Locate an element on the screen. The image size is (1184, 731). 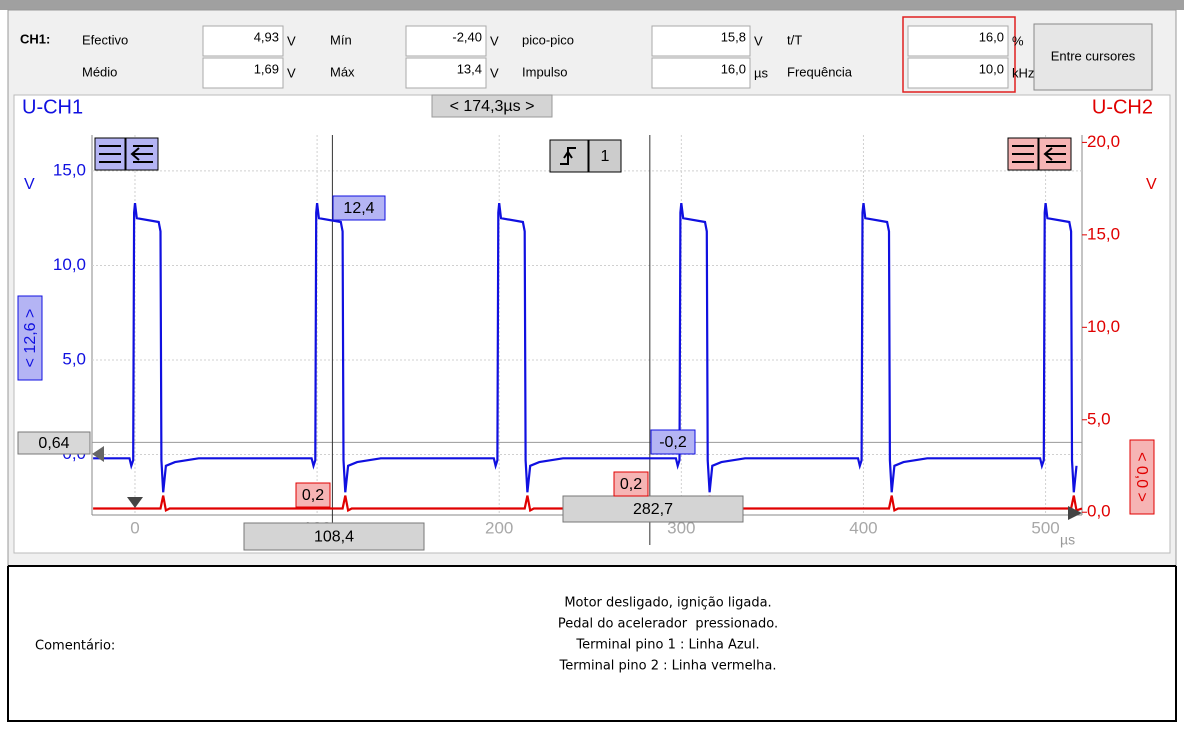
y-unit: V is located at coordinates (29, 184).